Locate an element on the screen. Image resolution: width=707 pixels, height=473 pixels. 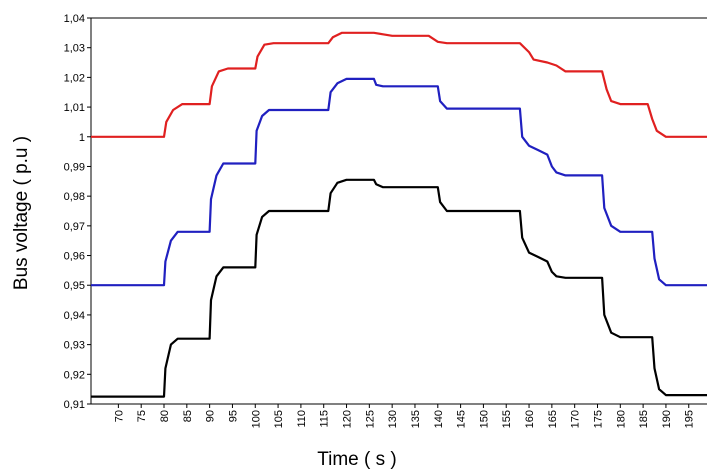
y-tick-label: 0,97 is located at coordinates (74, 227).